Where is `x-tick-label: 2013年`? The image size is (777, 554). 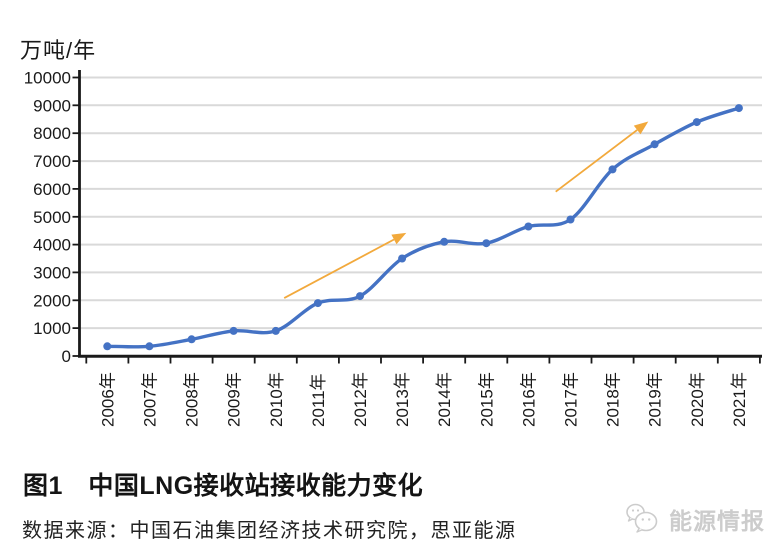
x-tick-label: 2013年 is located at coordinates (402, 399).